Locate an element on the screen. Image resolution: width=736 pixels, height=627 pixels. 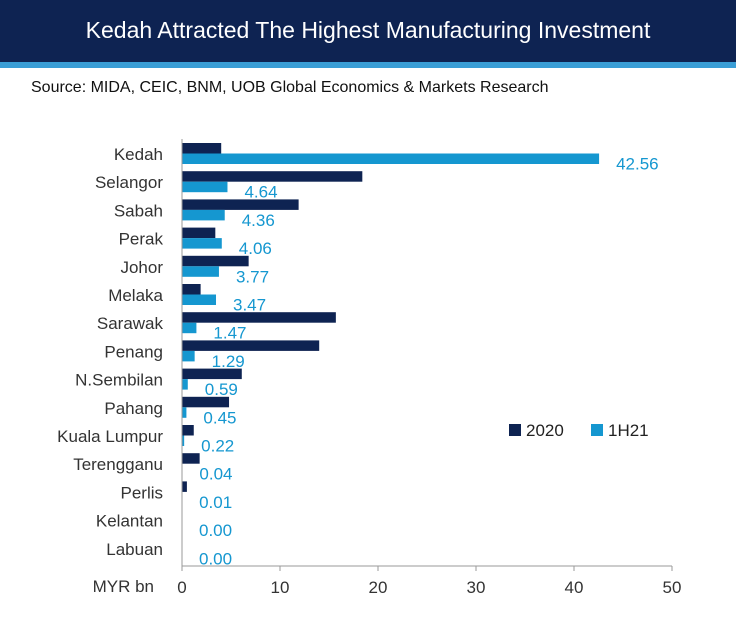
category-label-11: Terengganu is located at coordinates (118, 464).